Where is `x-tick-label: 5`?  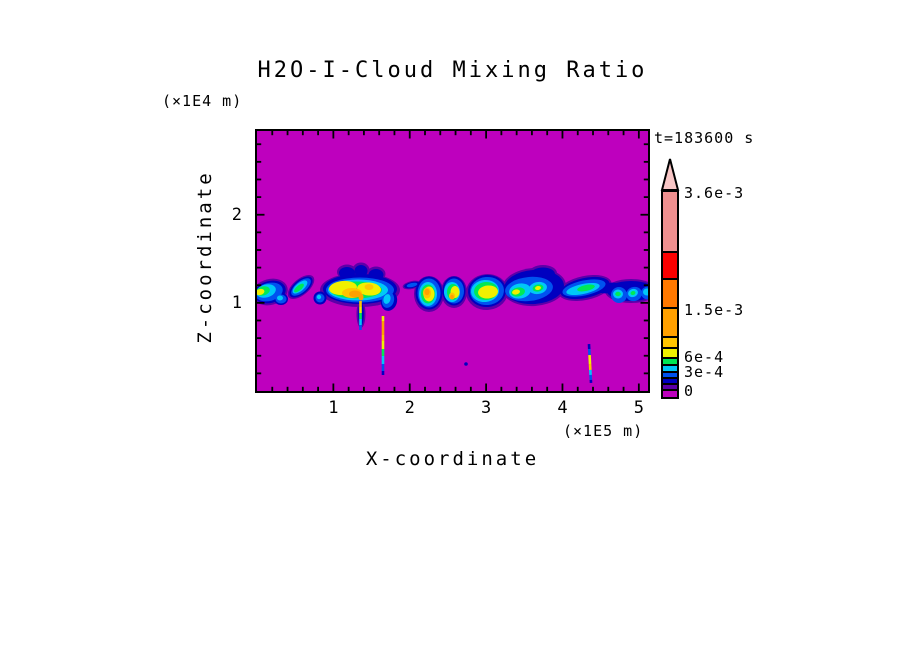
x-tick-label: 5 is located at coordinates (638, 408).